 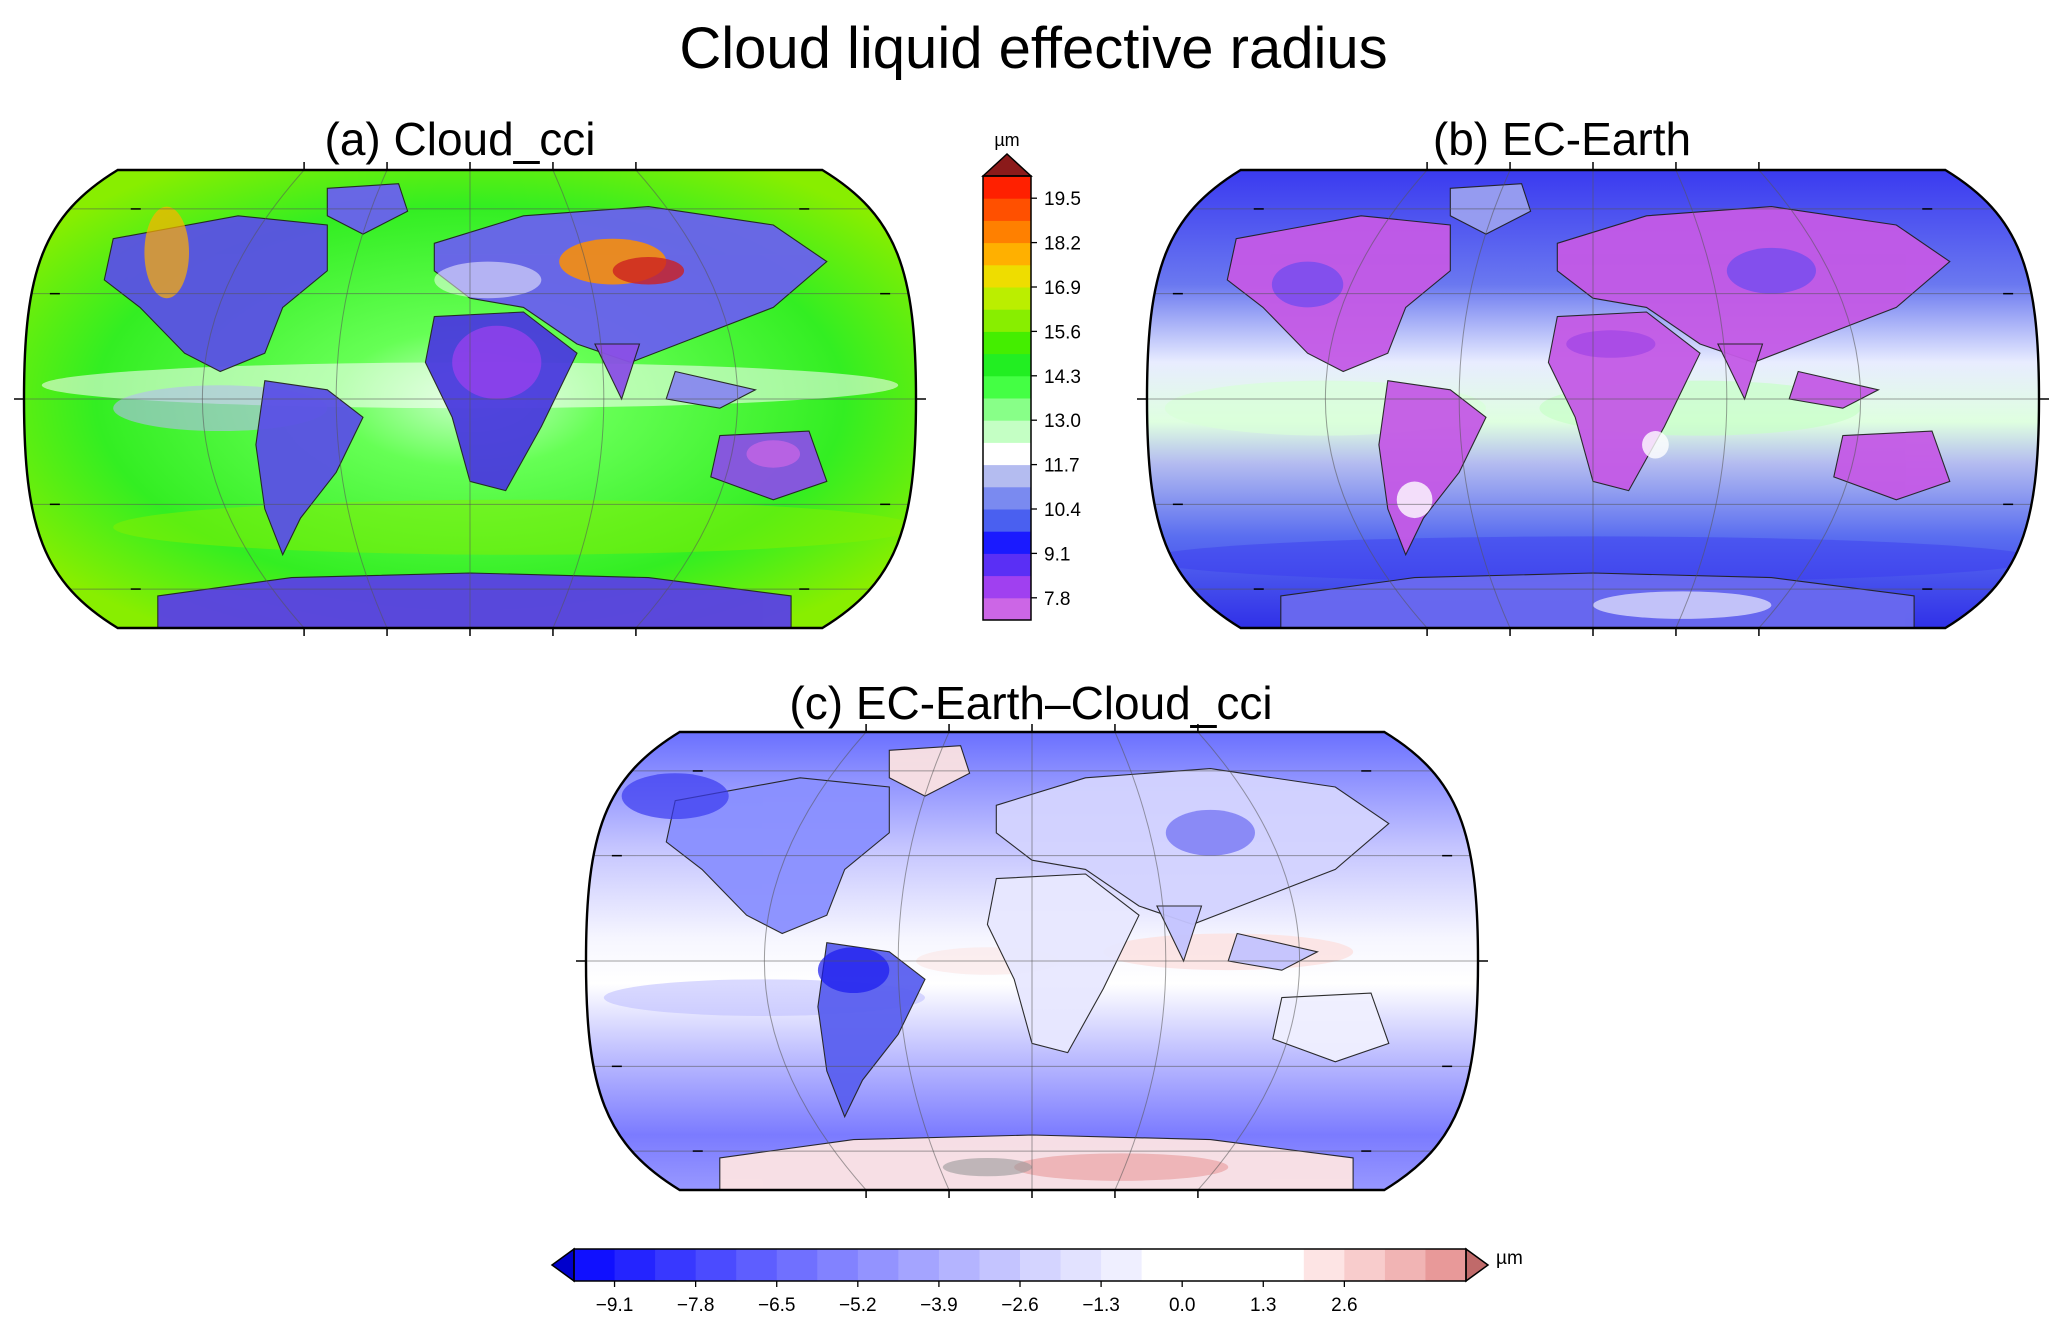 What do you see at coordinates (1057, 599) in the screenshot?
I see `colorbar-abs-tick-label: 7.8` at bounding box center [1057, 599].